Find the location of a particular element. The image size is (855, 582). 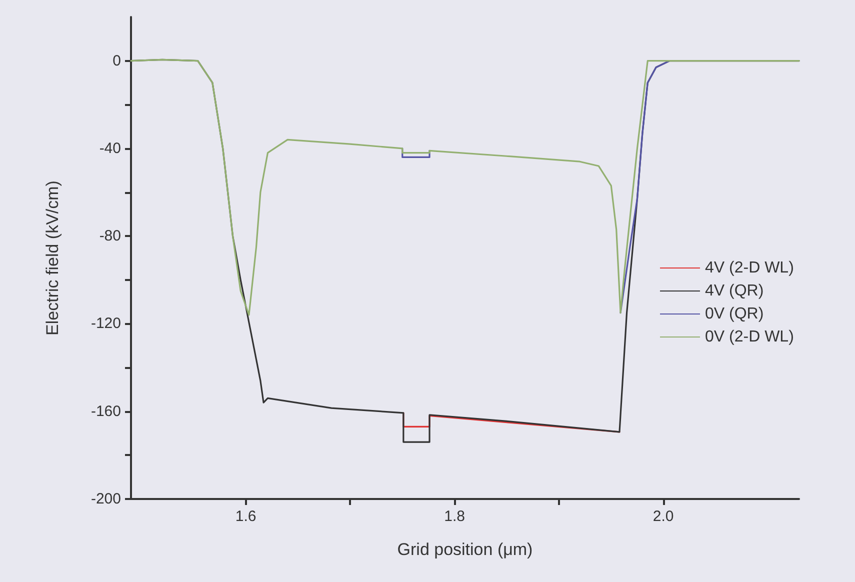

y-tick-label: -40 is located at coordinates (110, 148).